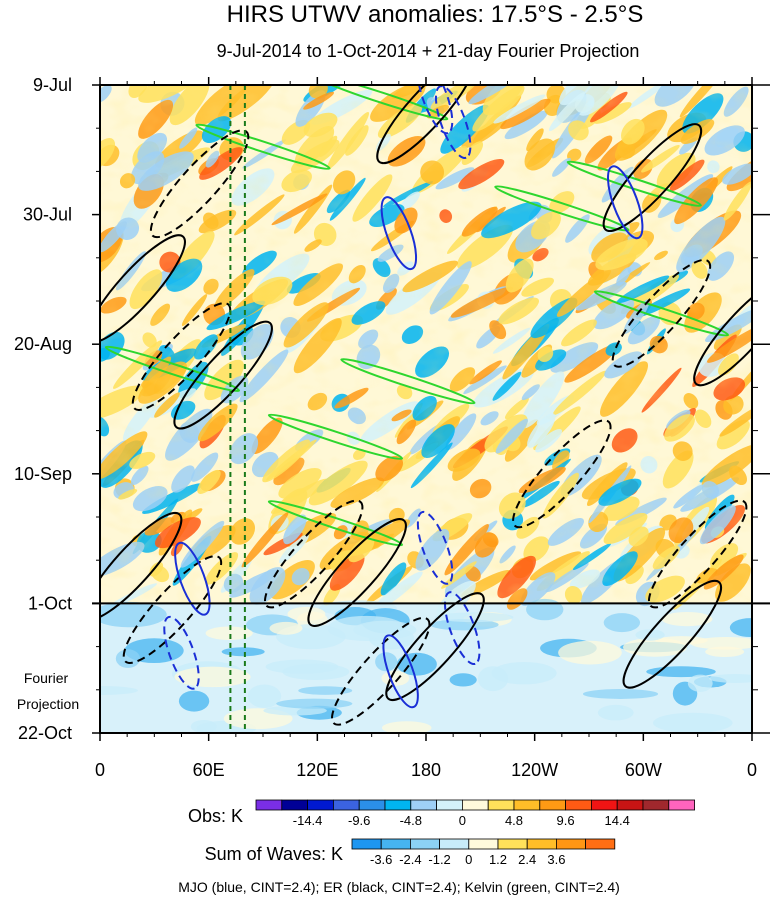 This screenshot has height=899, width=770. I want to click on obs-colorbar-label: 14.4, so click(617, 820).